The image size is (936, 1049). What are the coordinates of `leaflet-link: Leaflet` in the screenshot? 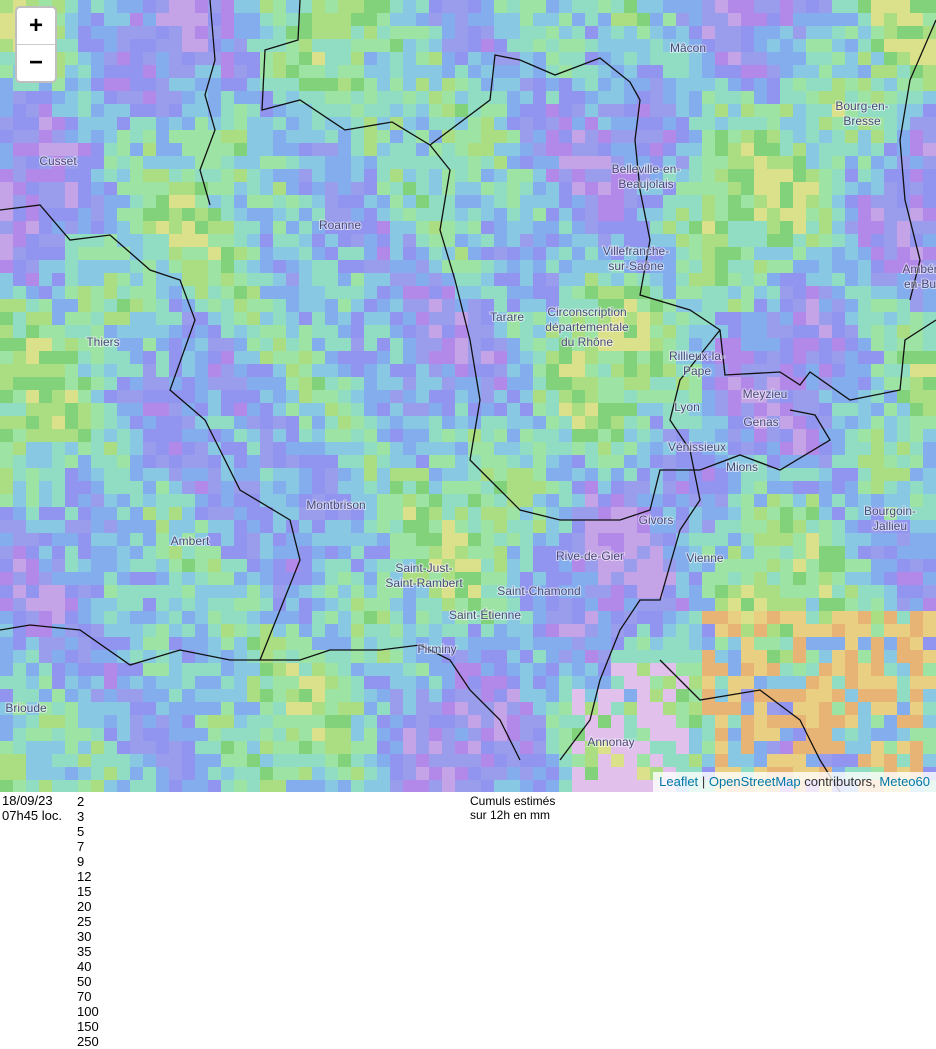 It's located at (679, 781).